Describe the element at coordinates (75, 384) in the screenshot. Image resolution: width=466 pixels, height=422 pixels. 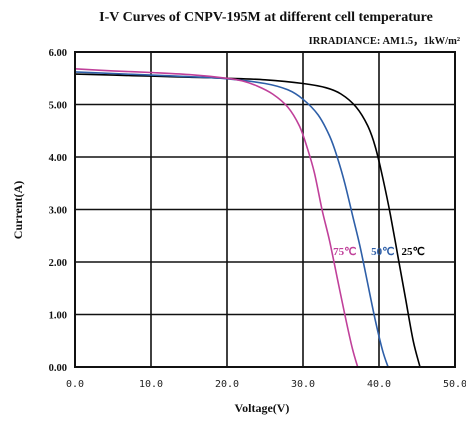
I see `x-tick-label: 0.0` at that location.